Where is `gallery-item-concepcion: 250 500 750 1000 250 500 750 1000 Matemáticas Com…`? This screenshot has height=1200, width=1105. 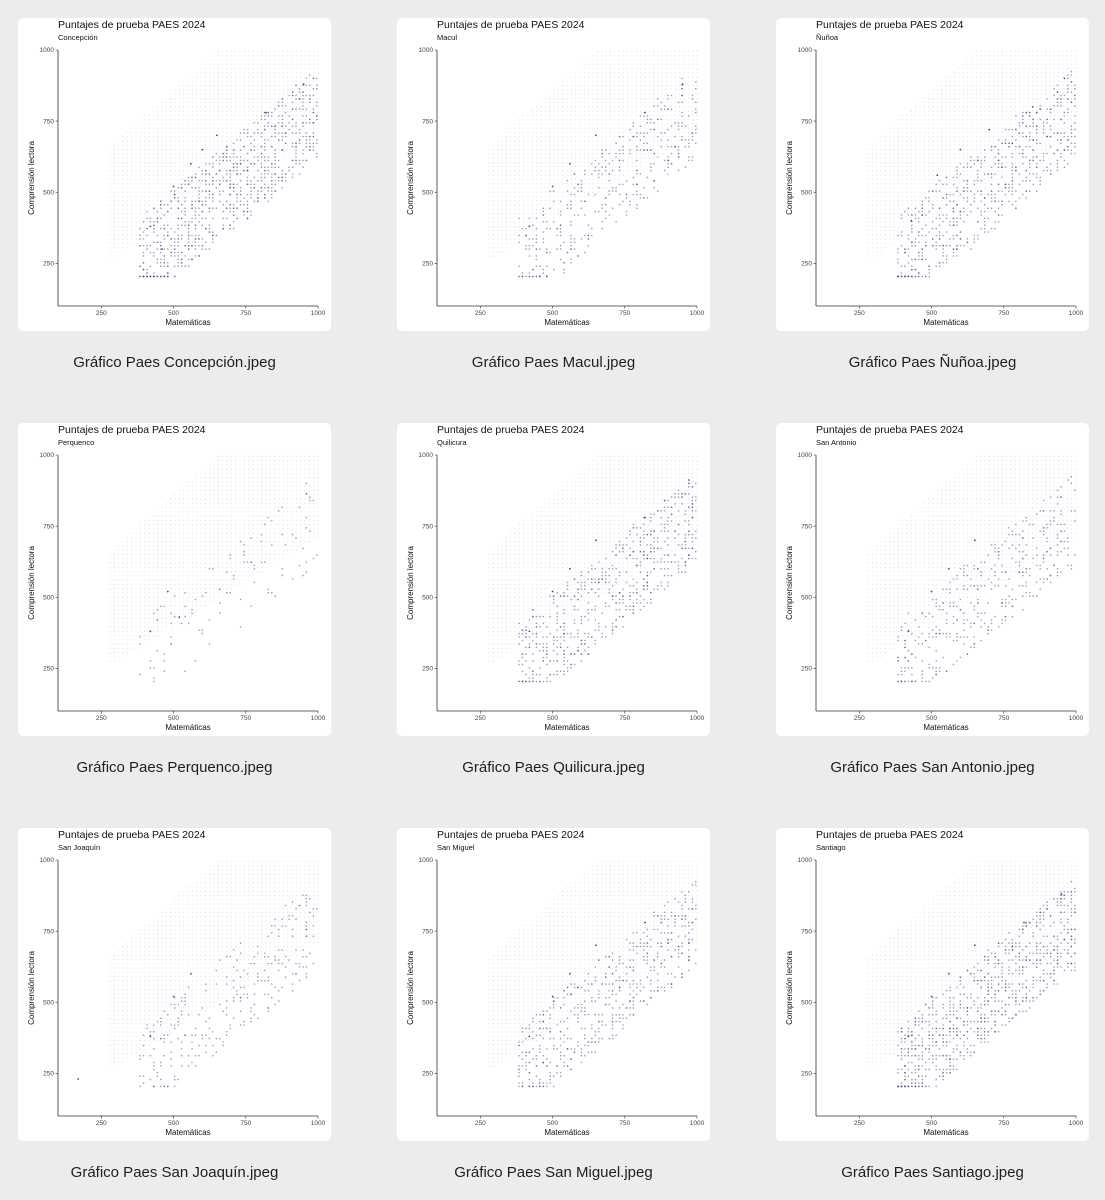
gallery-item-concepcion: 250 500 750 1000 250 500 750 1000 Matemáticas Com… is located at coordinates (174, 194).